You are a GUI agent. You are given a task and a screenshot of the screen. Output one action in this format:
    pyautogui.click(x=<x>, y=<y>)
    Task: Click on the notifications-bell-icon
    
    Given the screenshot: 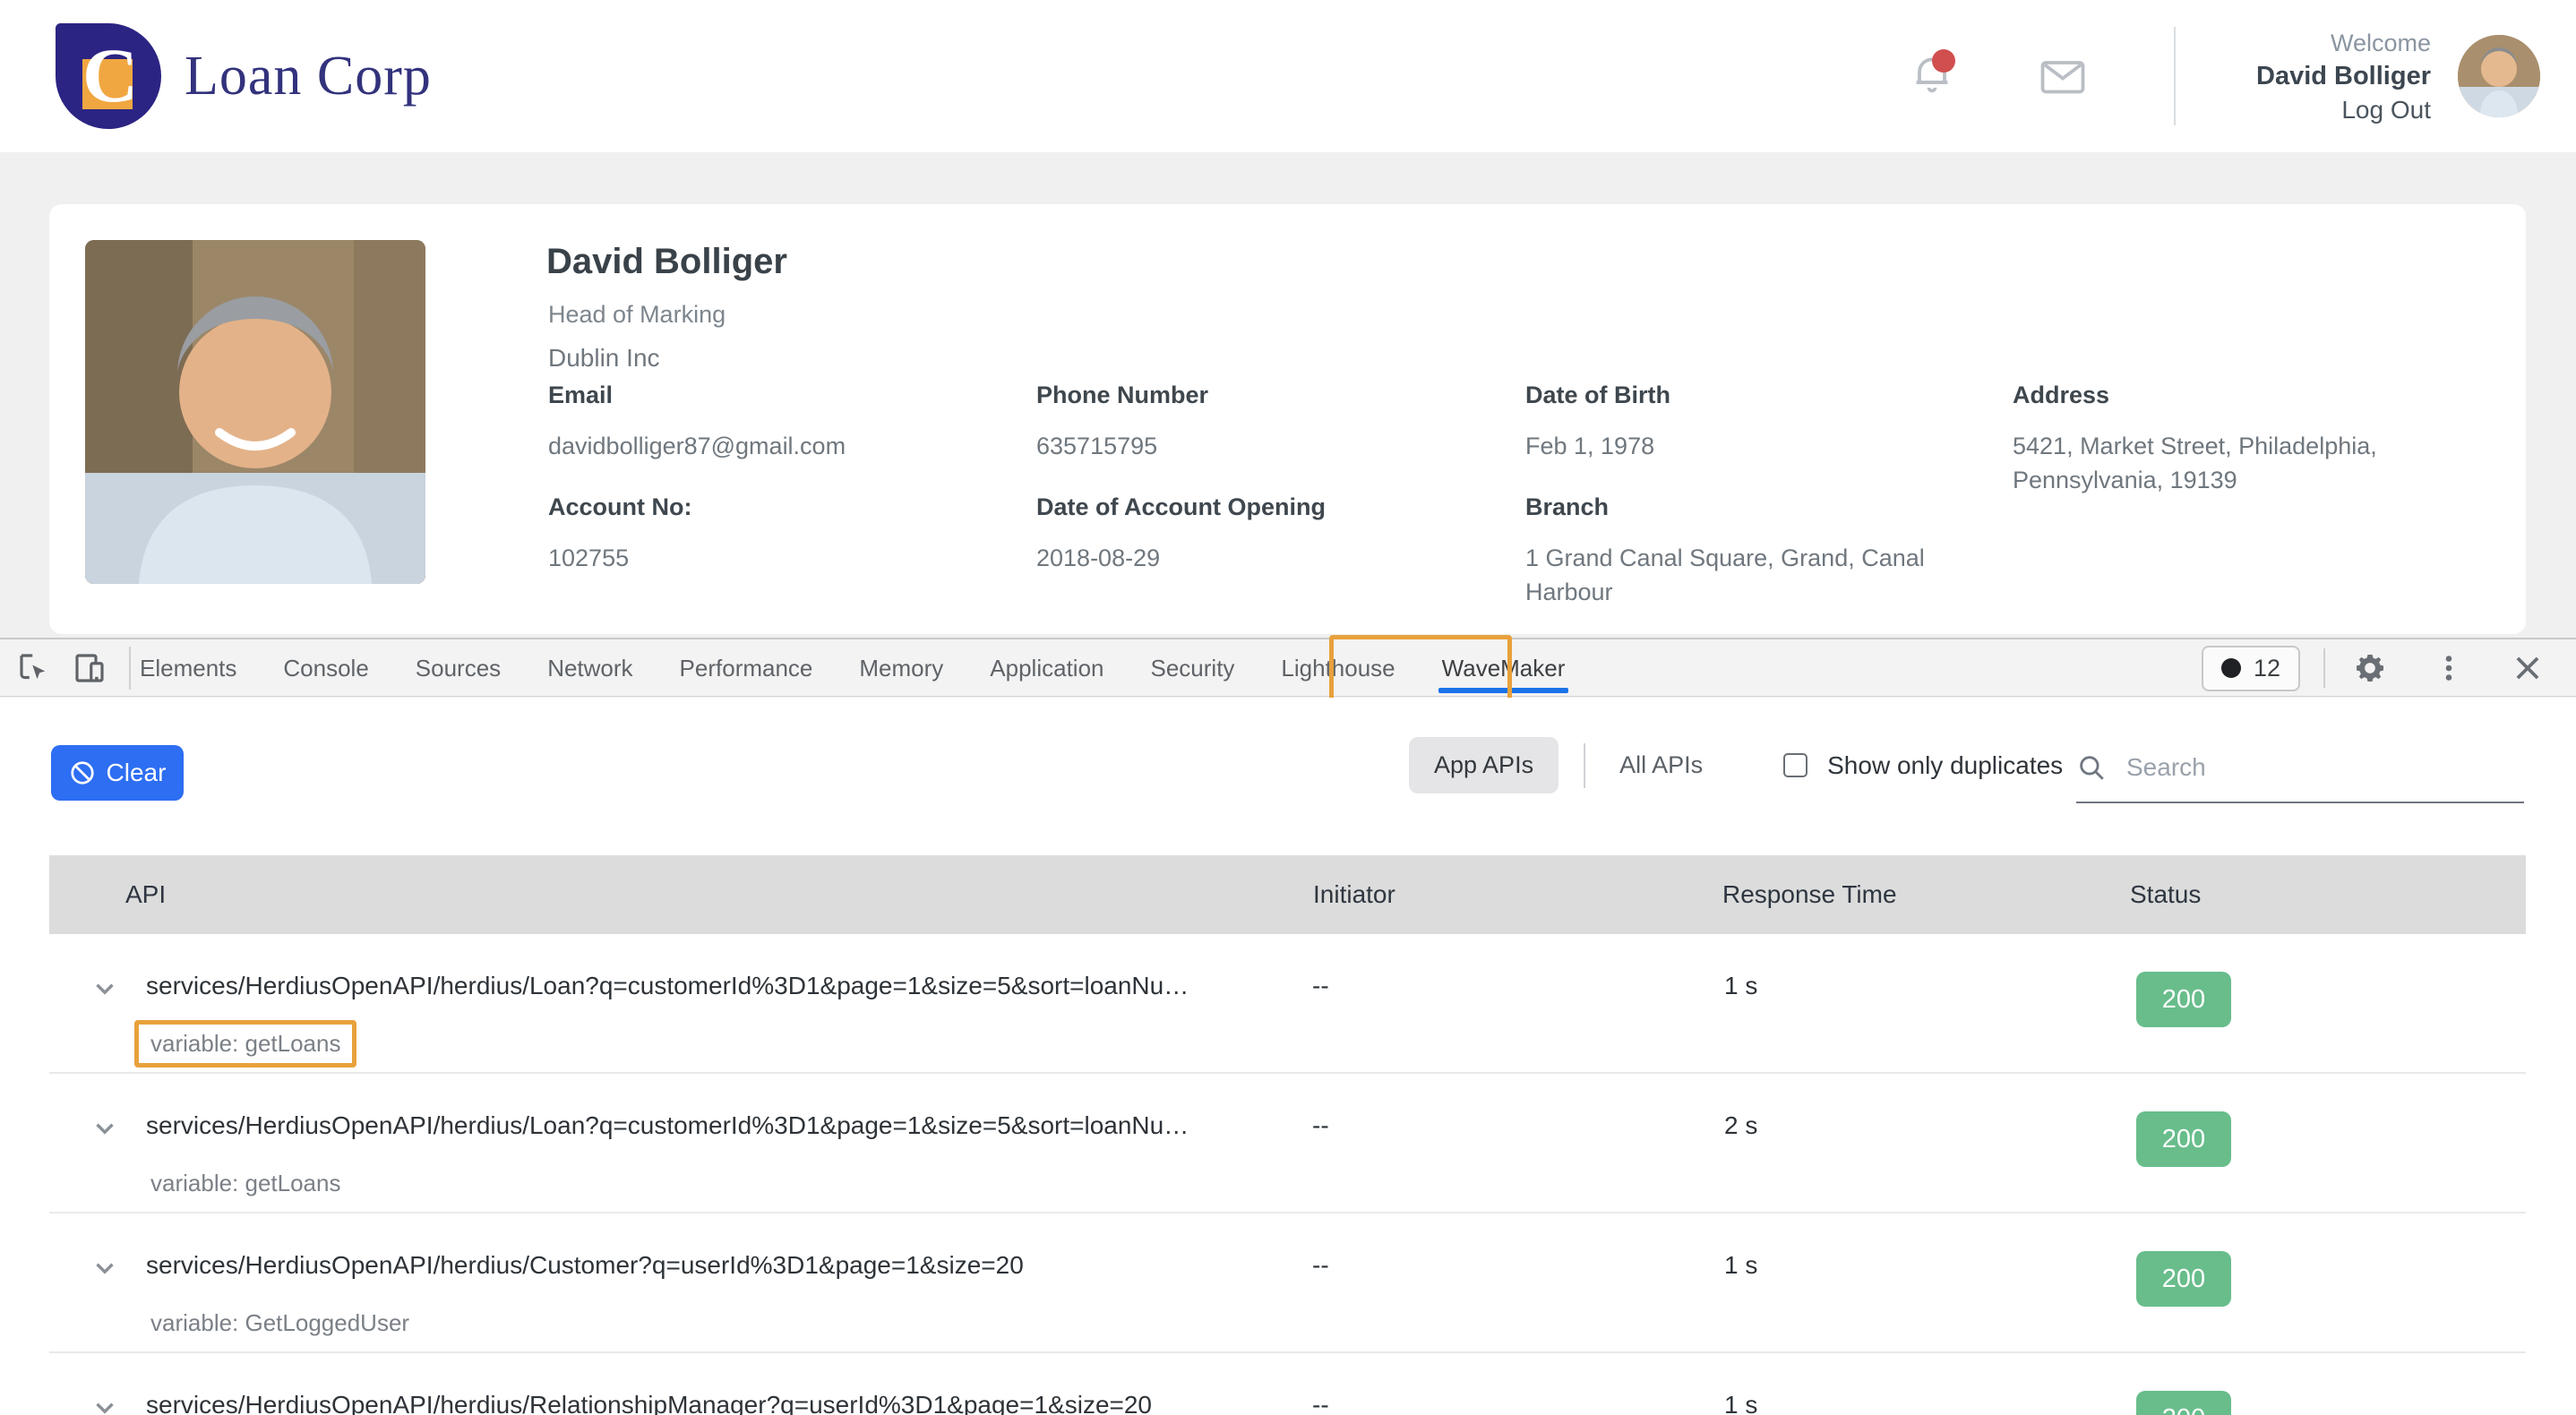 What is the action you would take?
    pyautogui.click(x=1932, y=76)
    